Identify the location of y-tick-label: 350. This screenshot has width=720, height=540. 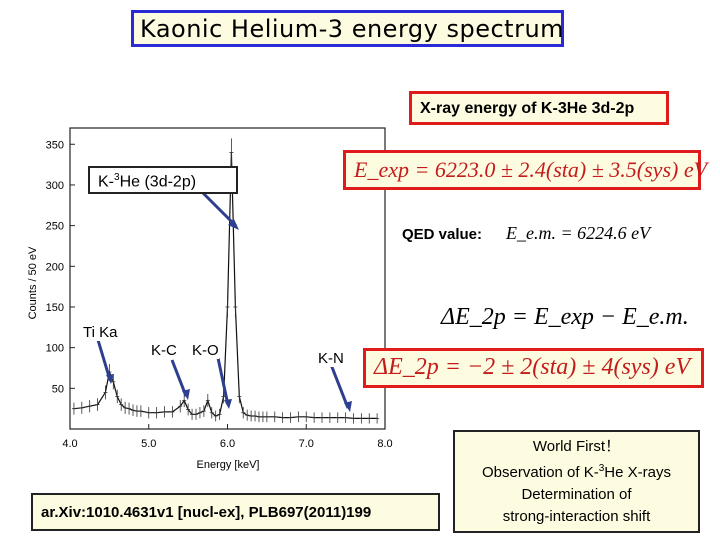
(55, 145).